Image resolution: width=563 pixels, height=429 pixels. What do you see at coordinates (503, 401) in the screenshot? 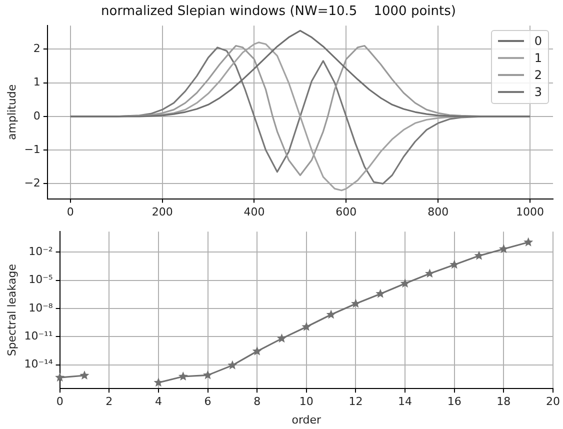
I see `x-tick-label: 18` at bounding box center [503, 401].